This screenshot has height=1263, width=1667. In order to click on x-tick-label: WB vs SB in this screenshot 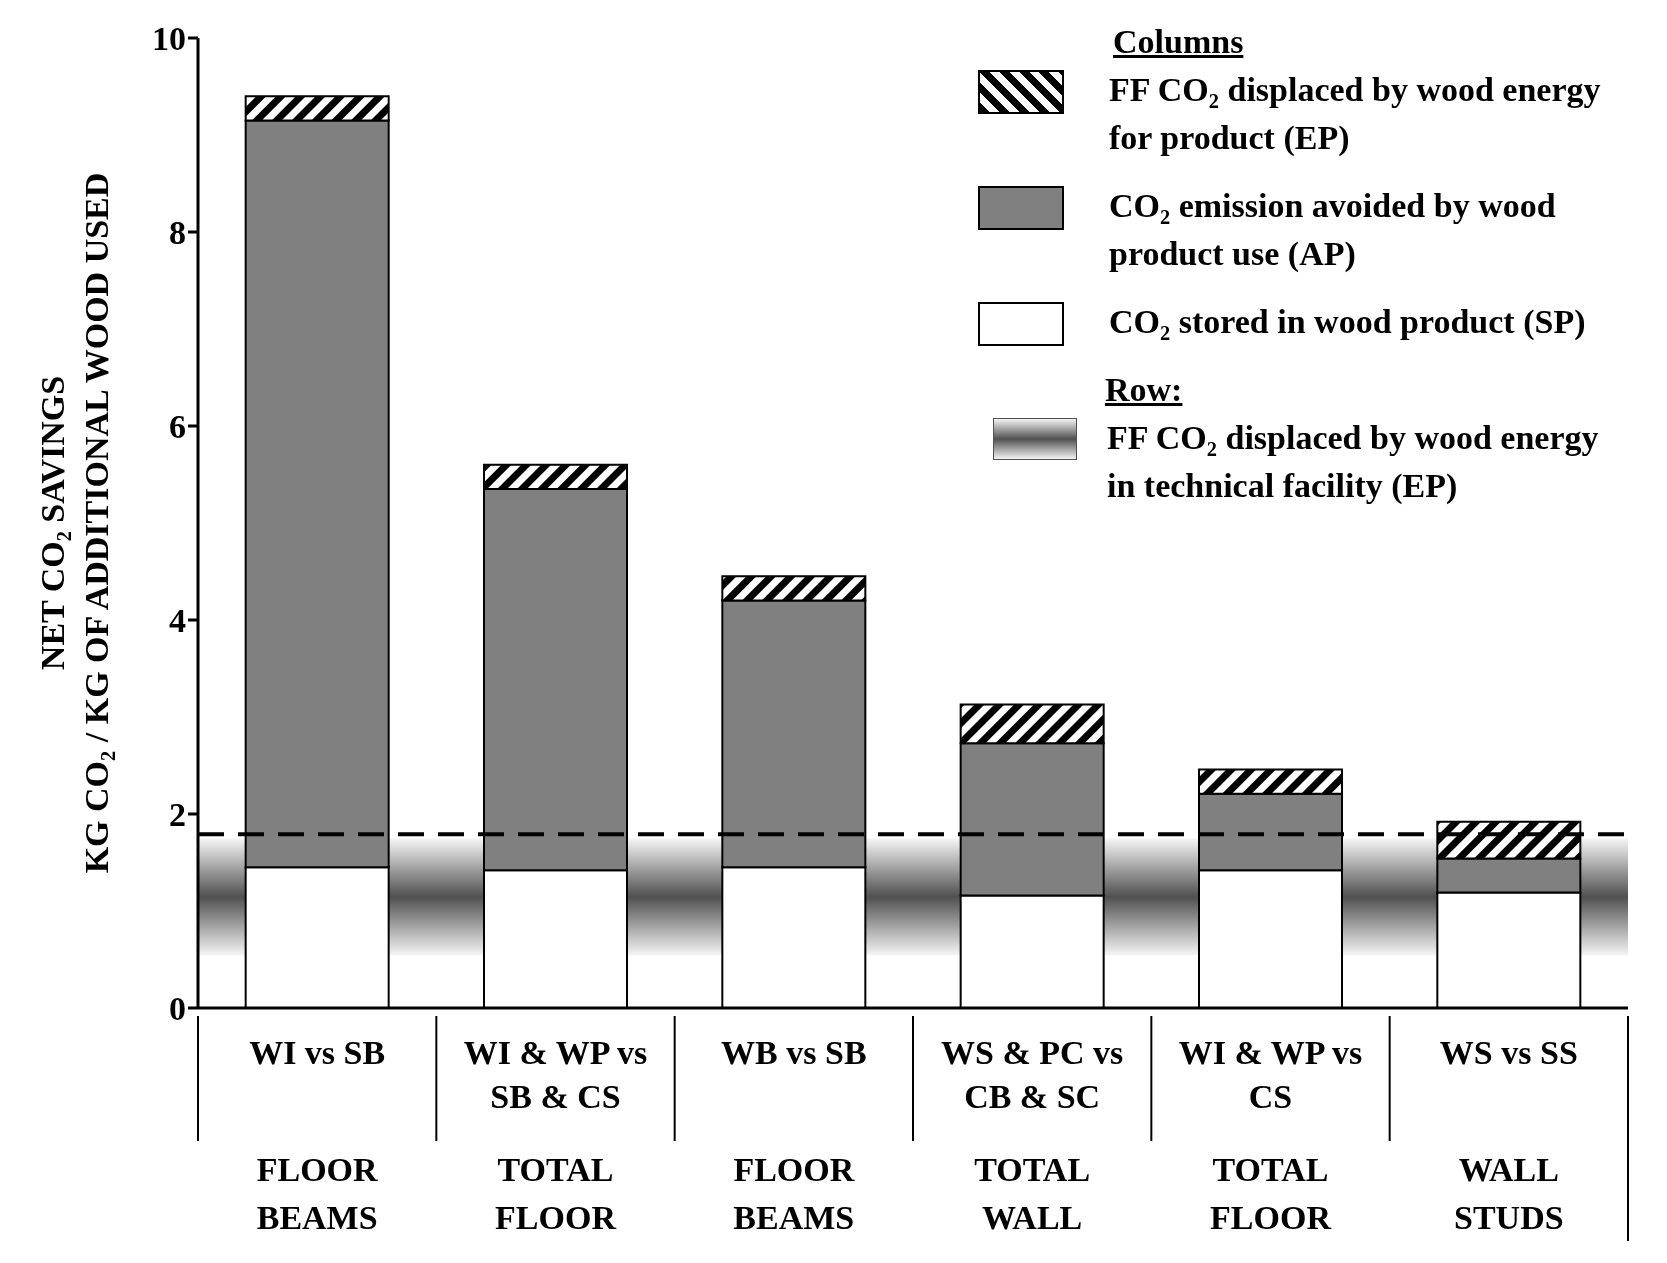, I will do `click(794, 1052)`.